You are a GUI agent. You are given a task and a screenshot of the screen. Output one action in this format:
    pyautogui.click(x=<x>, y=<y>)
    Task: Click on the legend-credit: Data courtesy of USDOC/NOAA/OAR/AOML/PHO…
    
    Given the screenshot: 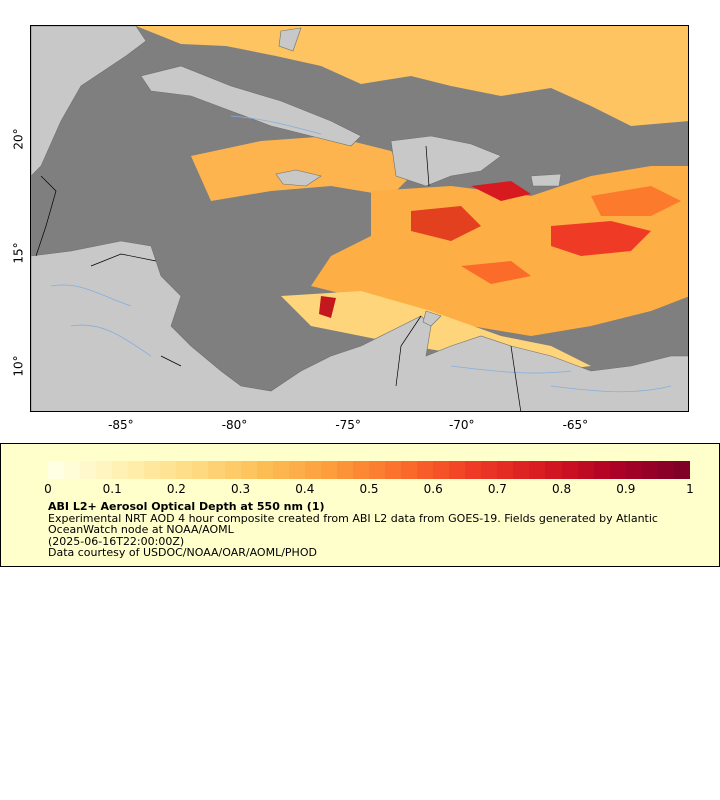 What is the action you would take?
    pyautogui.click(x=182, y=552)
    